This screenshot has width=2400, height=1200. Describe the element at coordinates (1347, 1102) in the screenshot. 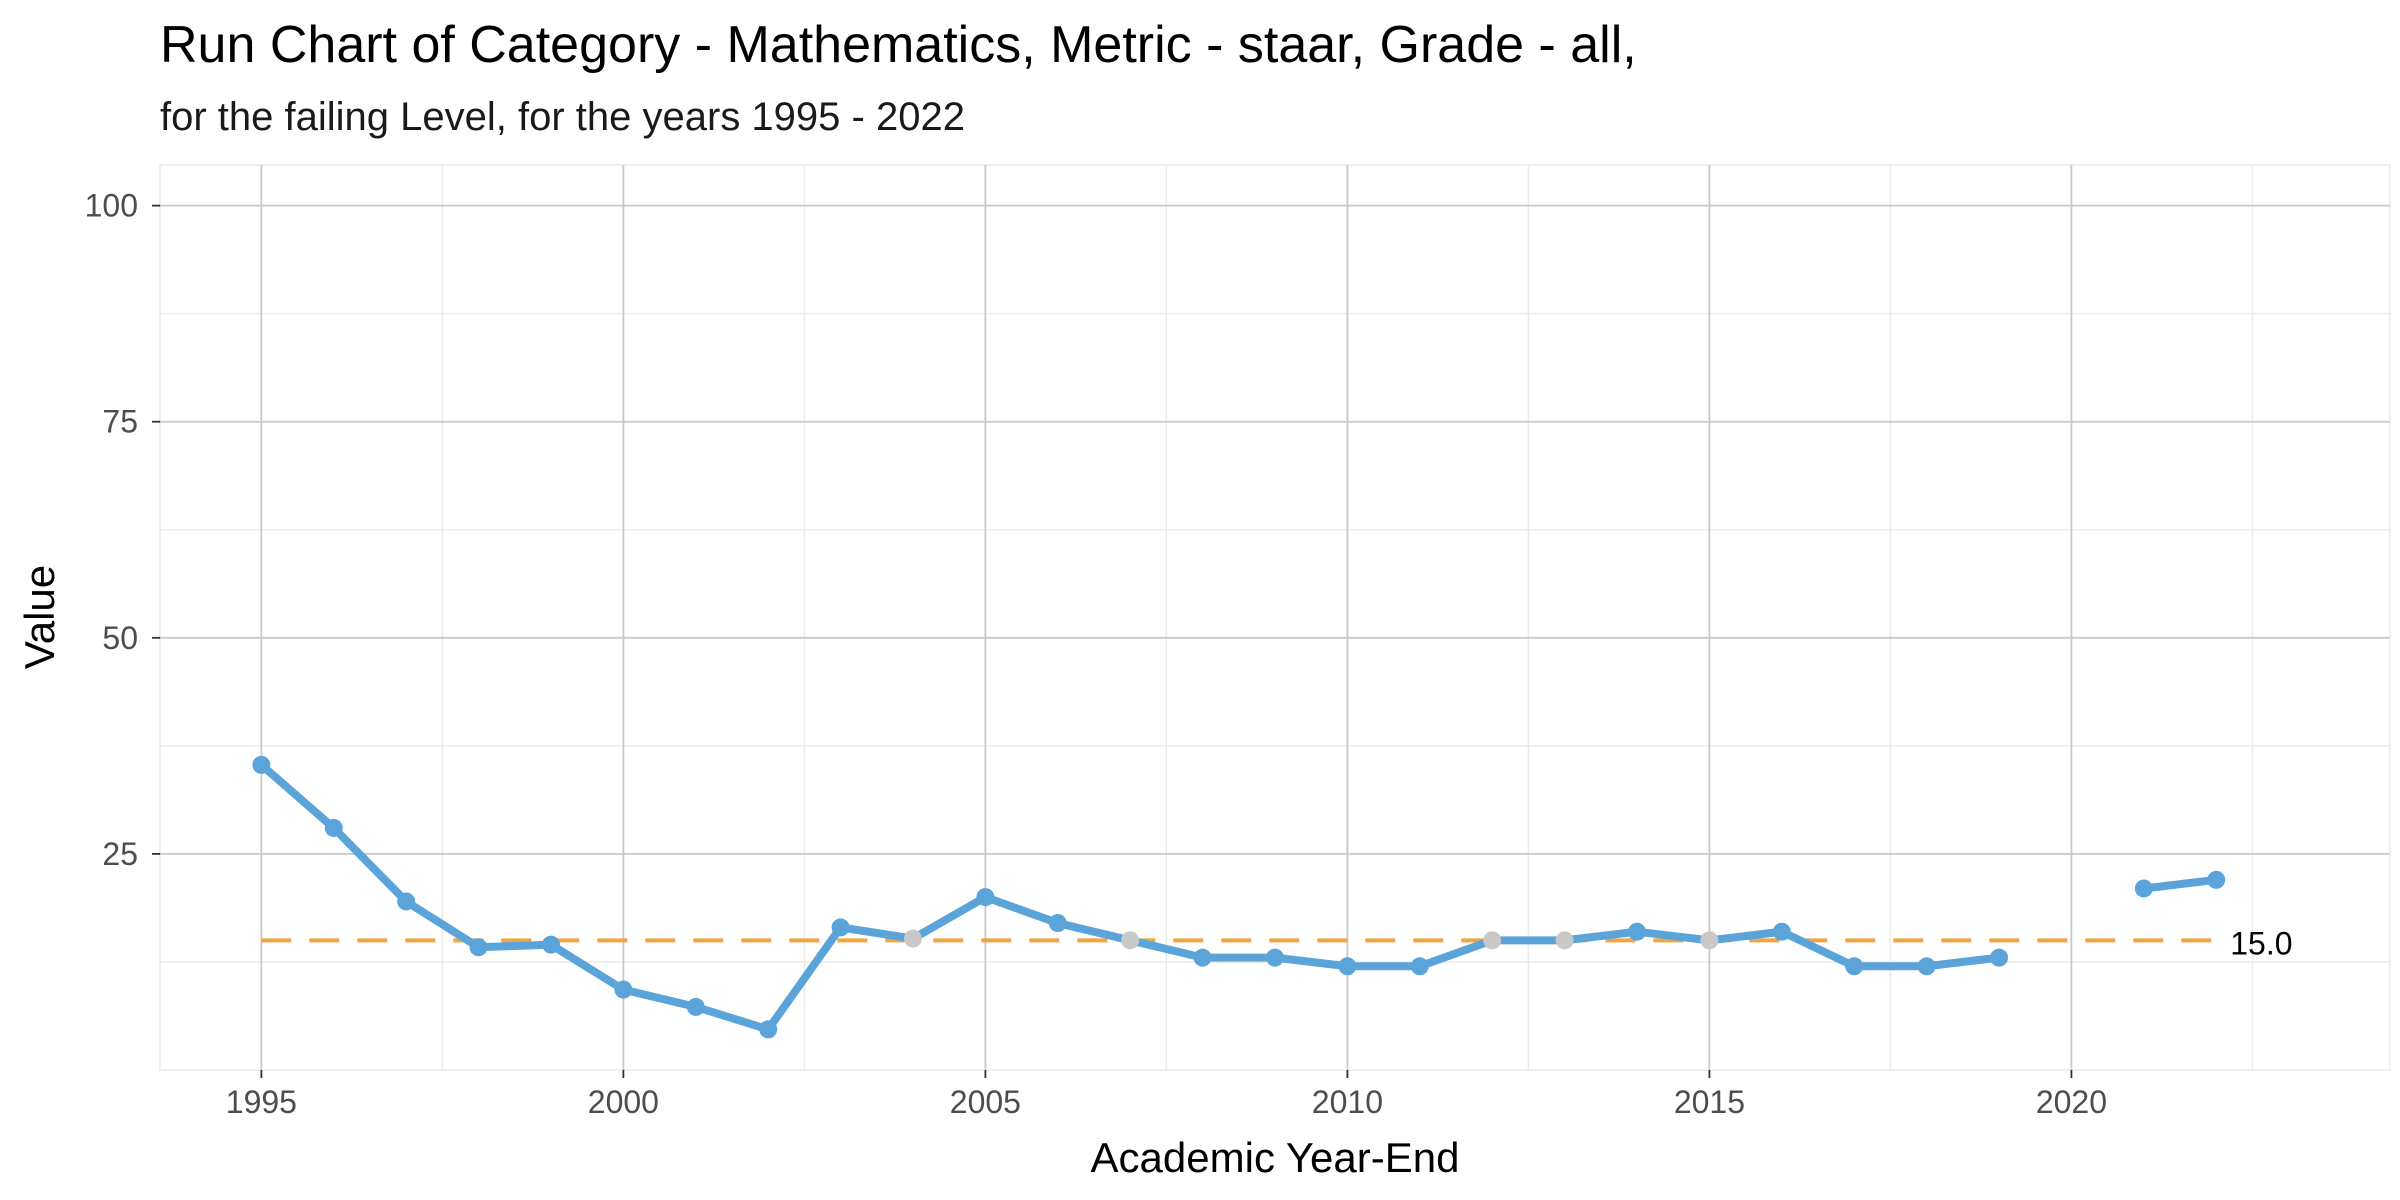

I see `x-tick-label: 2010` at that location.